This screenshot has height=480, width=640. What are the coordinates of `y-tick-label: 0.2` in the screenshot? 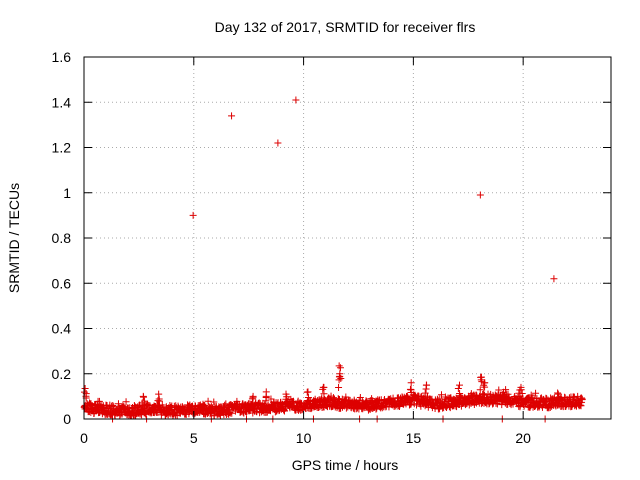 It's located at (62, 374).